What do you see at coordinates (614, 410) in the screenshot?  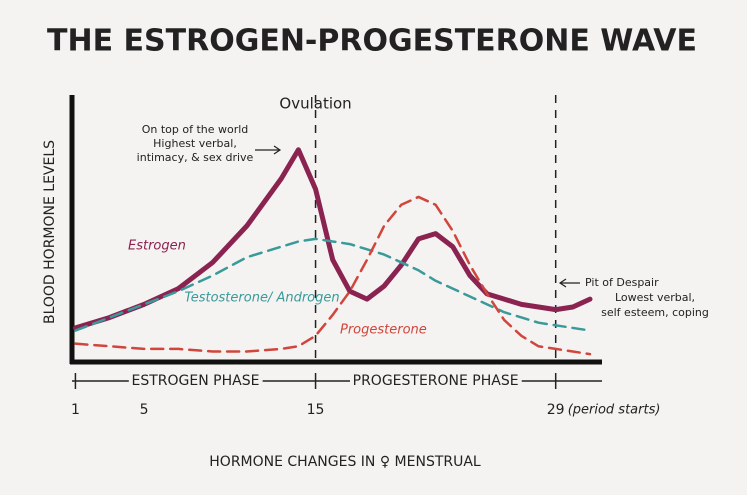 I see `end-note: (period starts)` at bounding box center [614, 410].